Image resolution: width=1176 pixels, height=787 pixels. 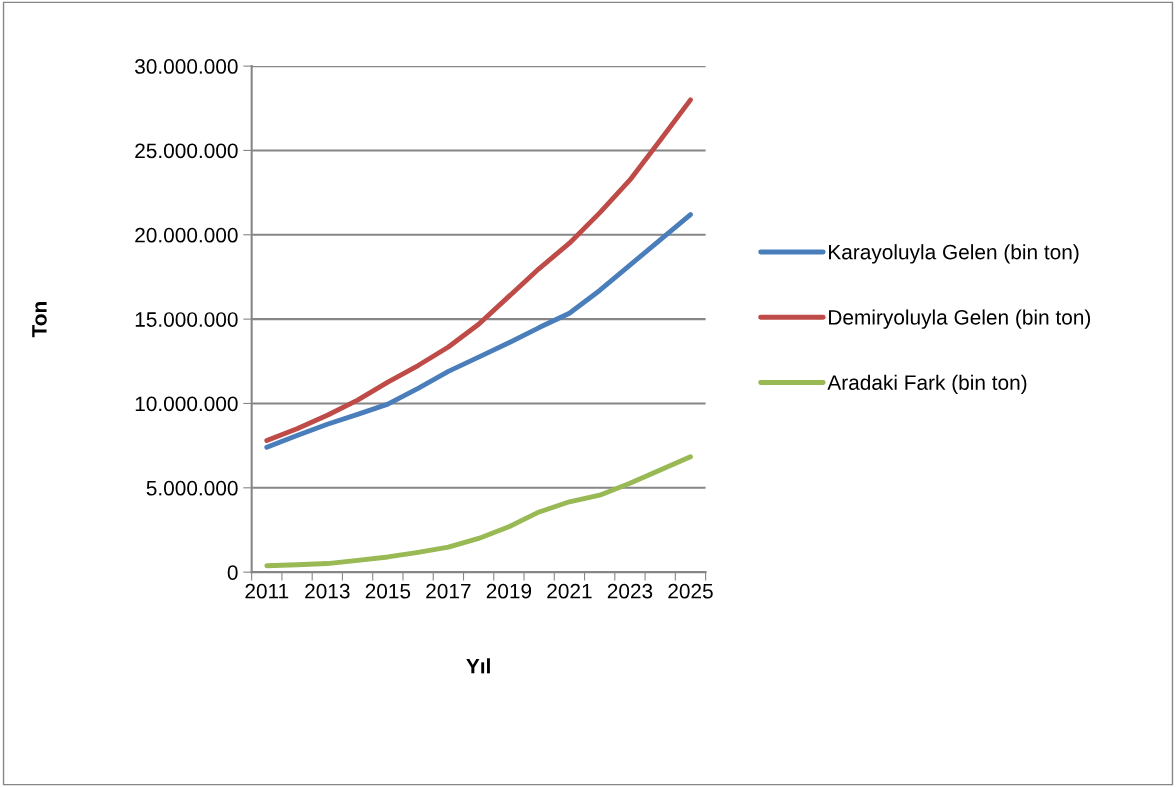 I want to click on y-tick-label: 10.000.000, so click(x=186, y=404).